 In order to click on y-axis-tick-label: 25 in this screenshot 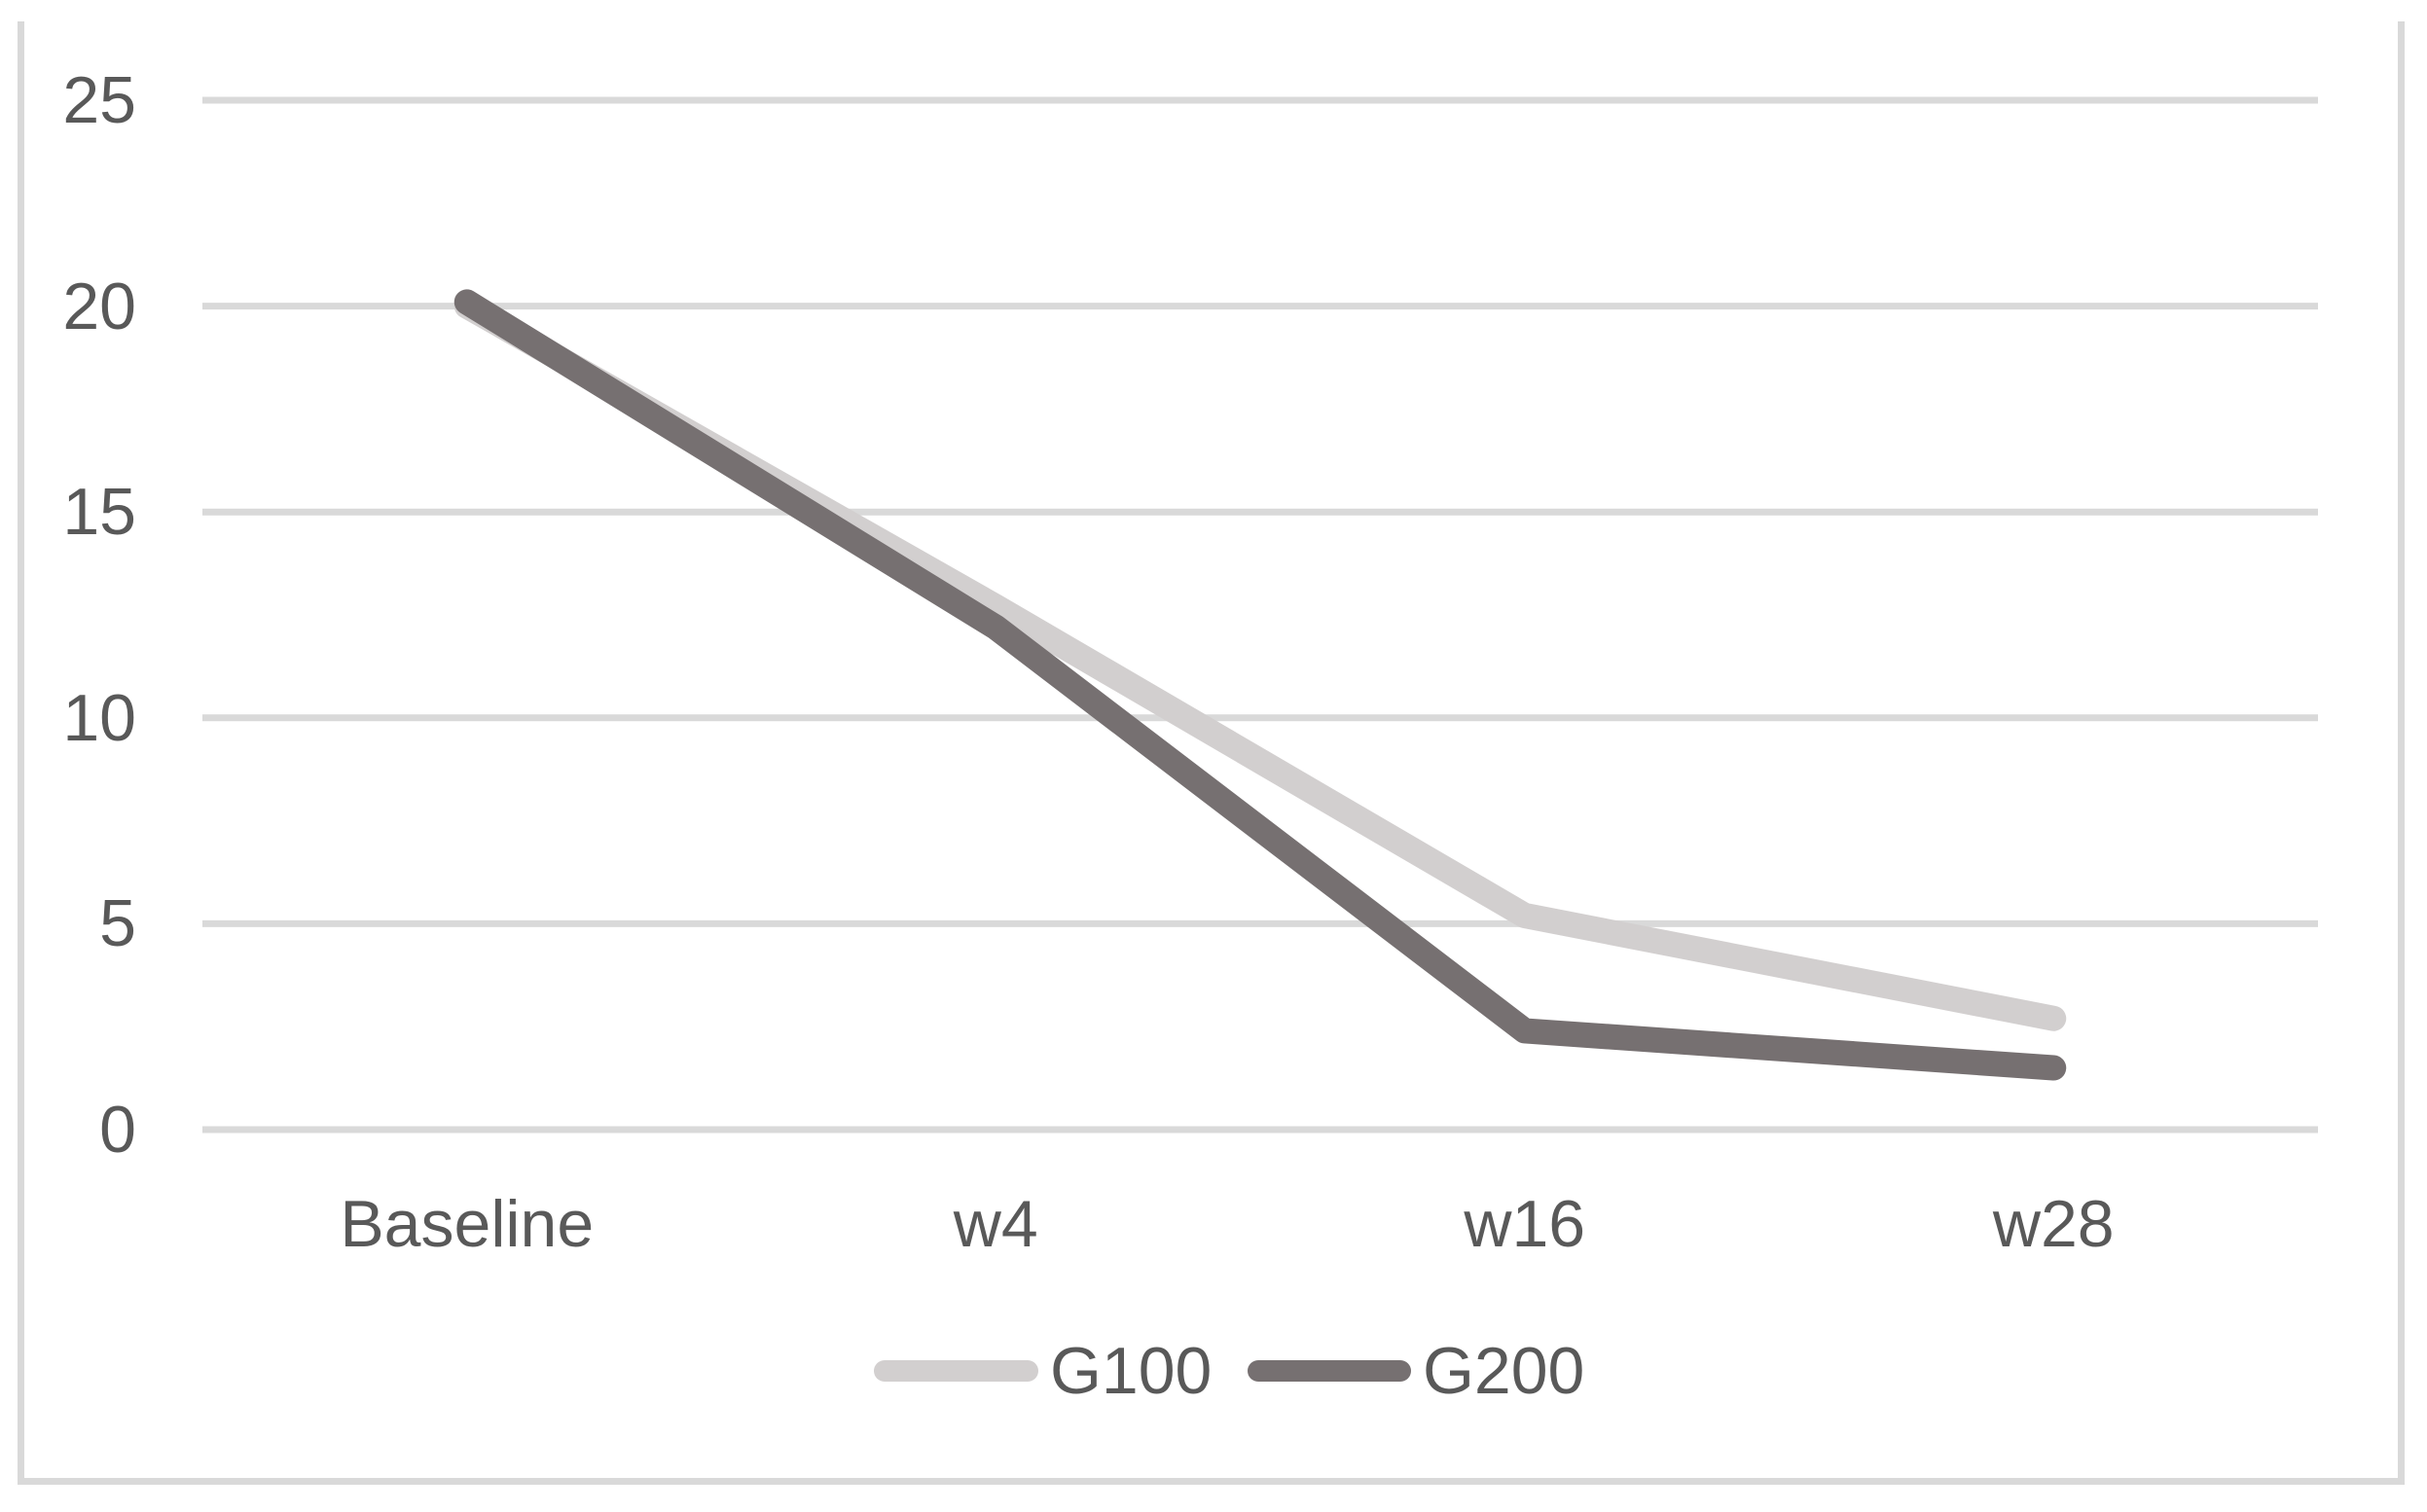, I will do `click(99, 100)`.